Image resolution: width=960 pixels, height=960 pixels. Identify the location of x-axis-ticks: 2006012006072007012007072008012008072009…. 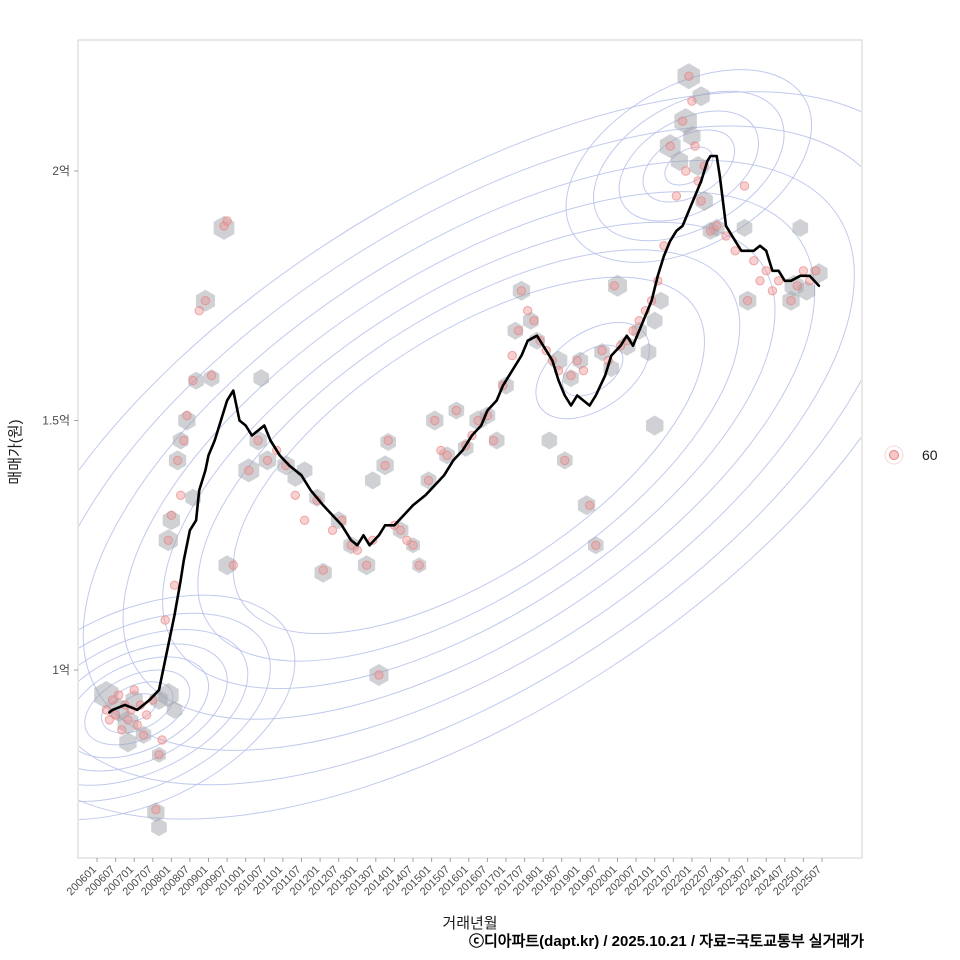
(444, 878).